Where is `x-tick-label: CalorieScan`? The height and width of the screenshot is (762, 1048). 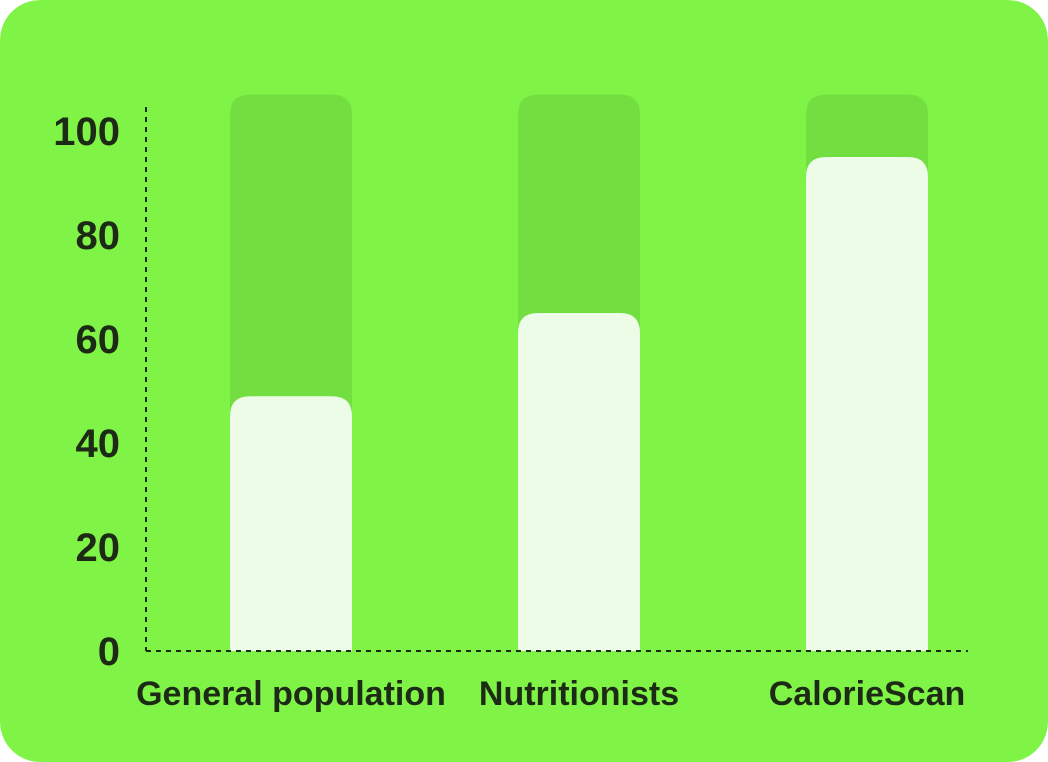
x-tick-label: CalorieScan is located at coordinates (867, 694).